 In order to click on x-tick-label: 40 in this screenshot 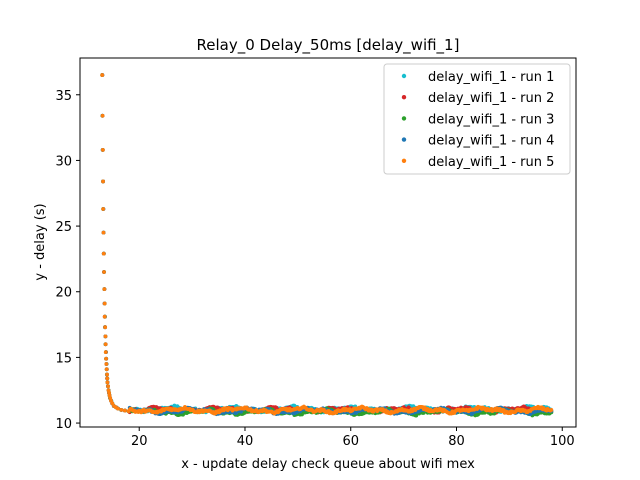, I will do `click(245, 441)`.